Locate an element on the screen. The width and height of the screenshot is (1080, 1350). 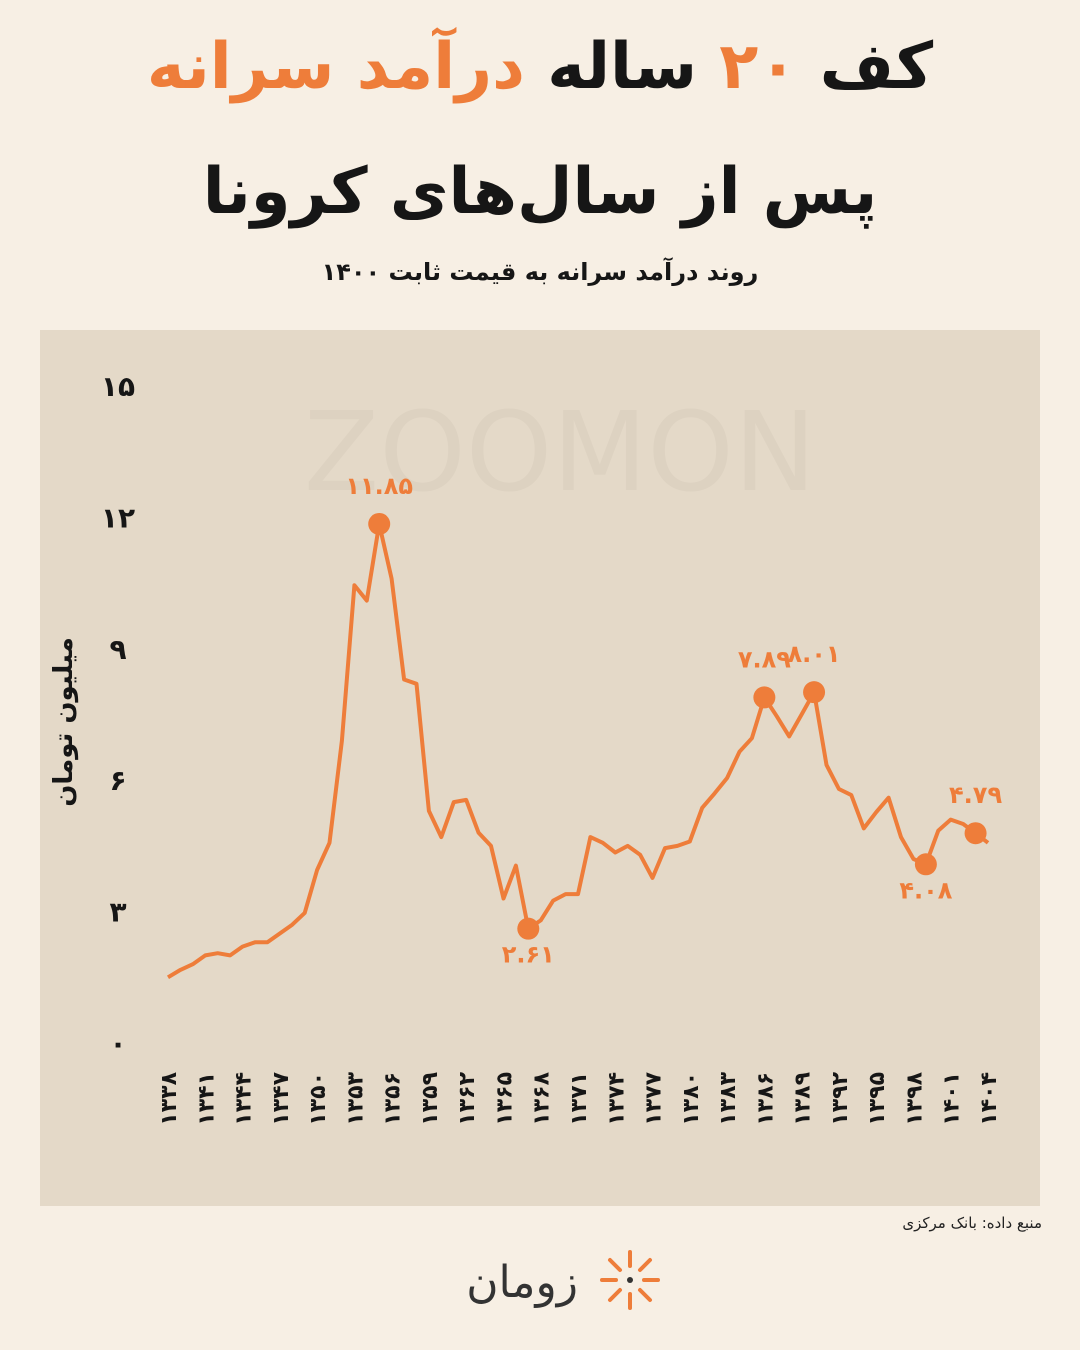
title-part: درآمد سرانه is located at coordinates (335, 67).